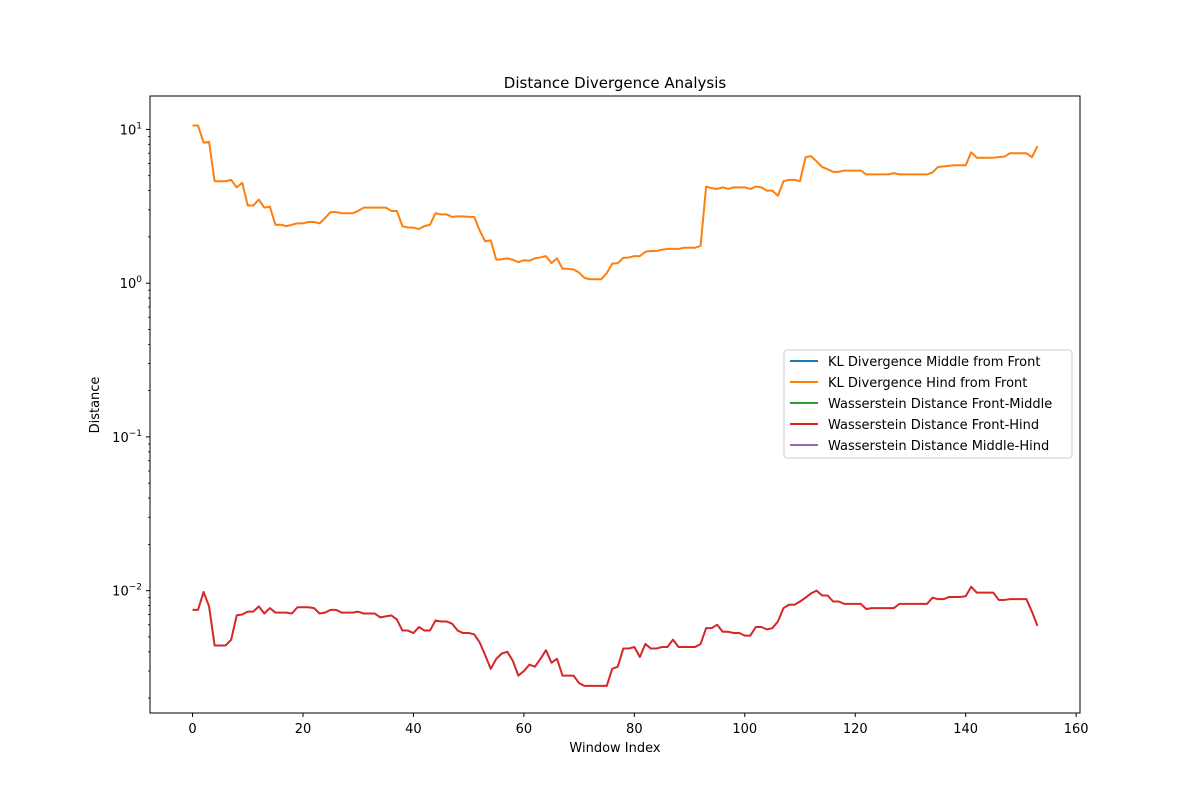  I want to click on x-tick-label: 140, so click(965, 729).